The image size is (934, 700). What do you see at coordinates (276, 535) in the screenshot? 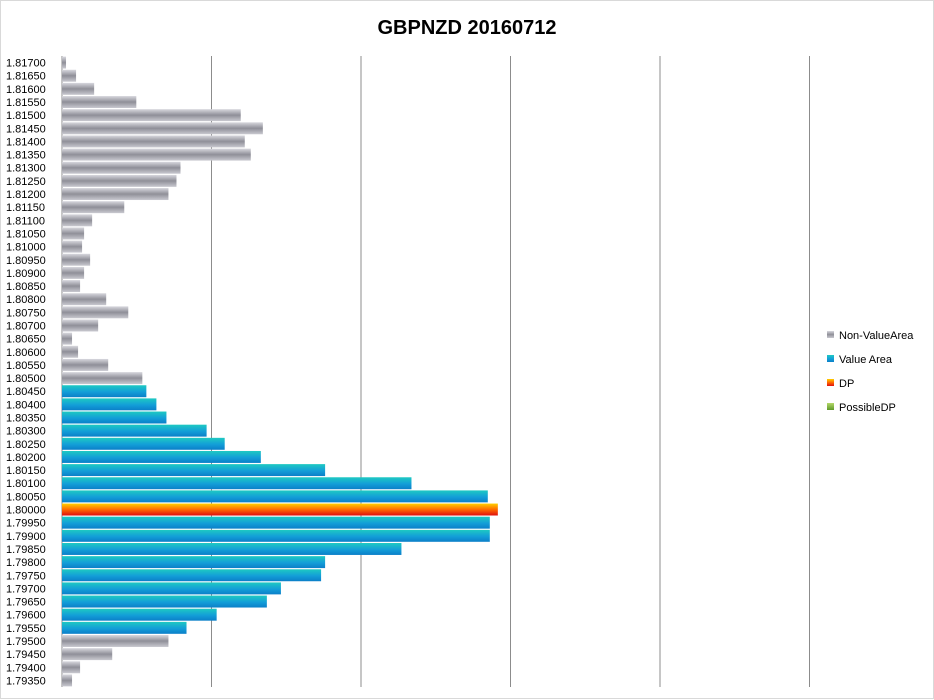
I see `bar-value-area-1.79900` at bounding box center [276, 535].